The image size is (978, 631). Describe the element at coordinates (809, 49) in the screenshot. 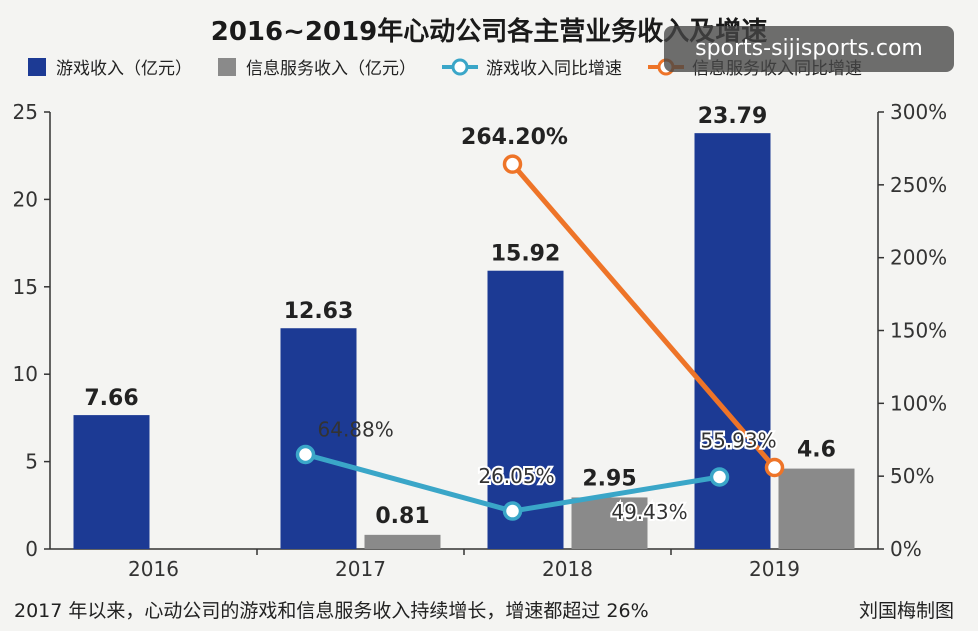

I see `watermark: sports-sijisports.com` at that location.